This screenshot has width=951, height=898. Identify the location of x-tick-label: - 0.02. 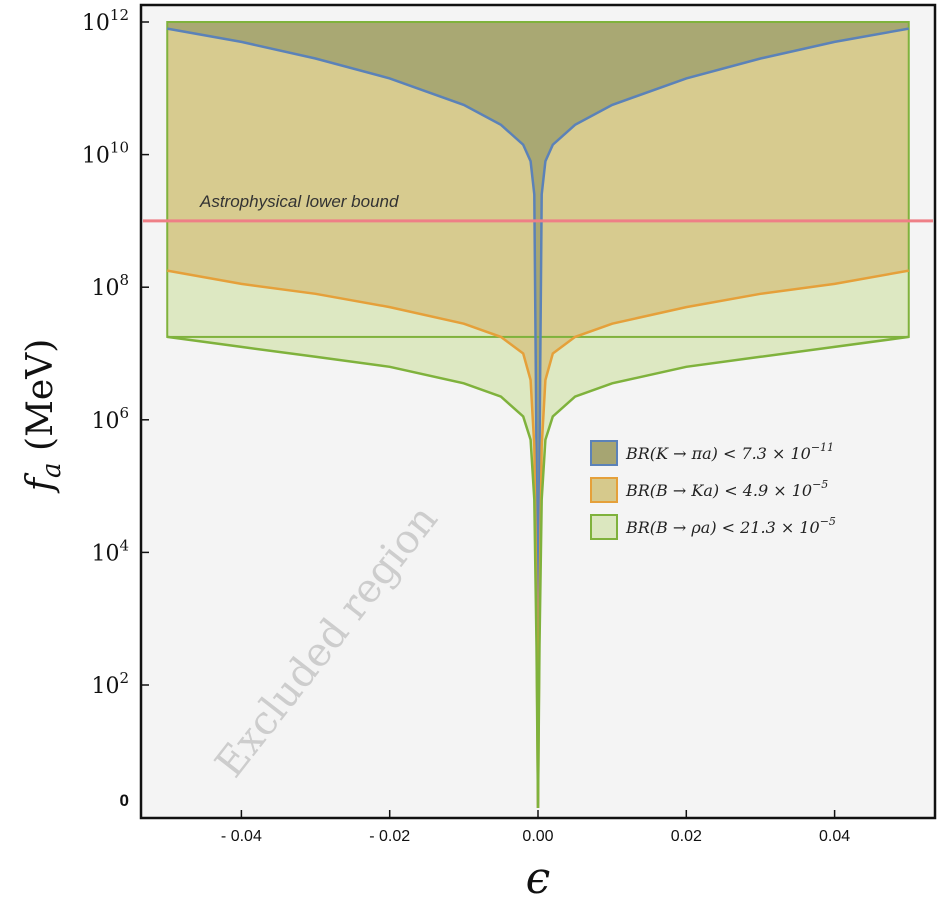
(389, 836).